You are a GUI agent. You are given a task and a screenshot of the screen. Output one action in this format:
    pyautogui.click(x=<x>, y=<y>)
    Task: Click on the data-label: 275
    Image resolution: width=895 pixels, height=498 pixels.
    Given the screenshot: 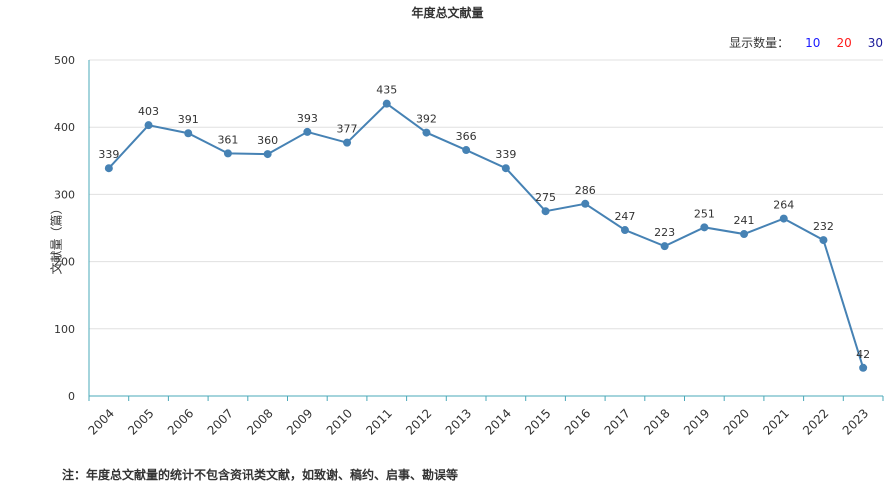 What is the action you would take?
    pyautogui.click(x=545, y=197)
    